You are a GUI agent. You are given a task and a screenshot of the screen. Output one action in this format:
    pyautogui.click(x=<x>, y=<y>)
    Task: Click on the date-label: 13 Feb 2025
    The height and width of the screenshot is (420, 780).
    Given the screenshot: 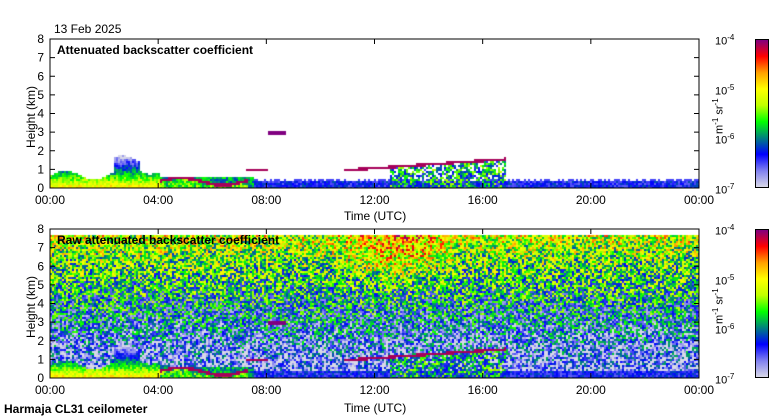 What is the action you would take?
    pyautogui.click(x=88, y=29)
    